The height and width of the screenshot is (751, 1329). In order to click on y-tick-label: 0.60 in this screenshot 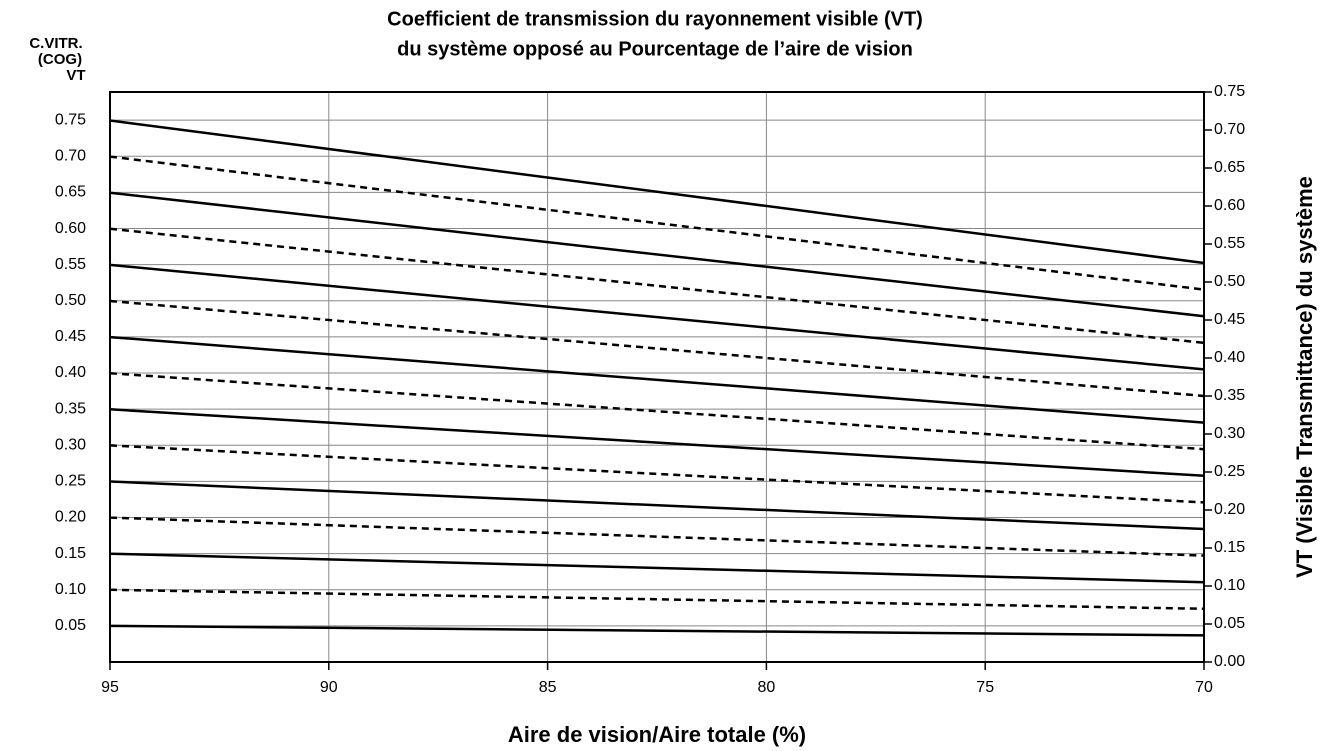, I will do `click(70, 228)`.